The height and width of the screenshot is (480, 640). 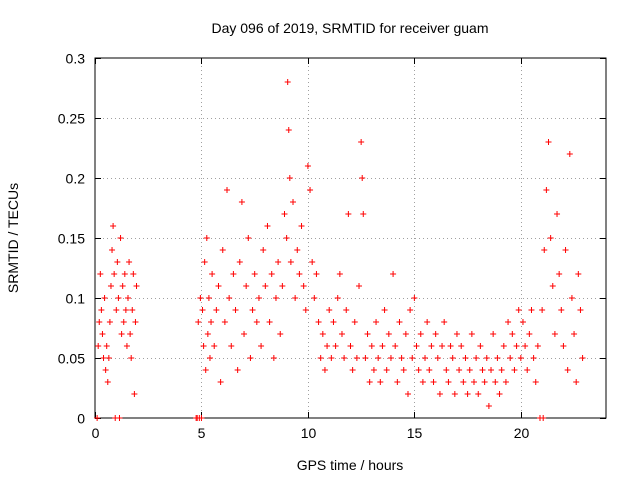 What do you see at coordinates (76, 299) in the screenshot?
I see `y-tick-label: 0.1` at bounding box center [76, 299].